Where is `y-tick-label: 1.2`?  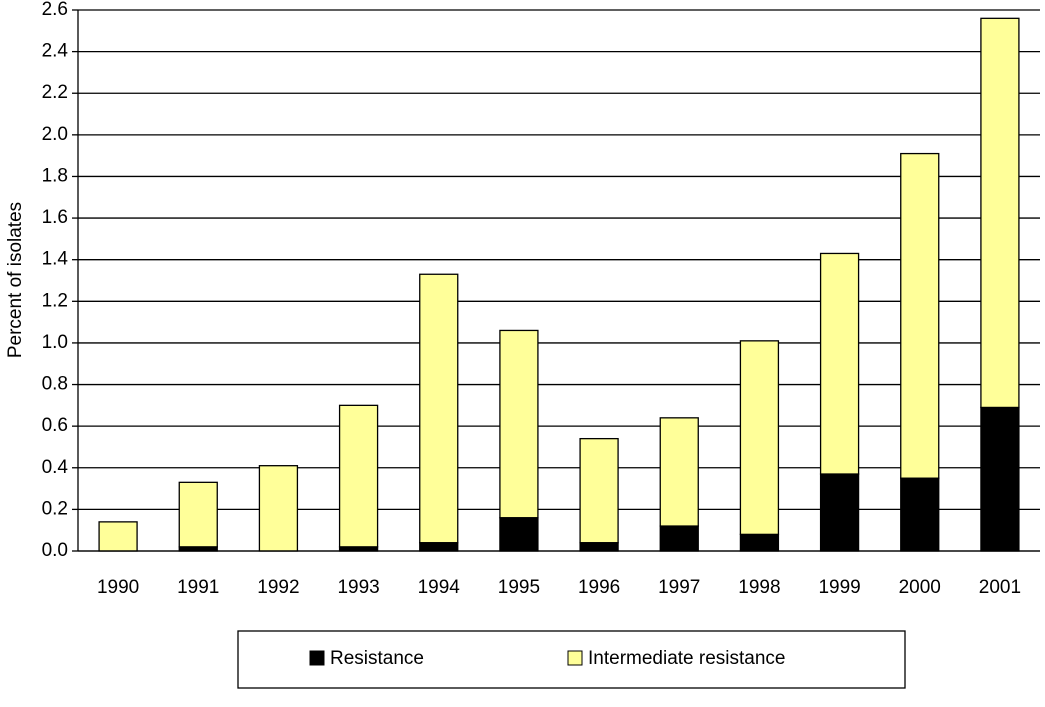 y-tick-label: 1.2 is located at coordinates (55, 300).